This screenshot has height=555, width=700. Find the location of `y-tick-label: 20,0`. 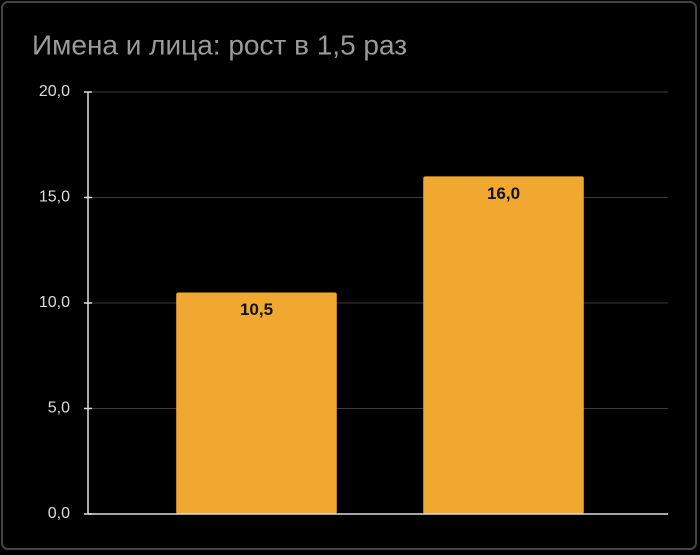

y-tick-label: 20,0 is located at coordinates (54, 91).